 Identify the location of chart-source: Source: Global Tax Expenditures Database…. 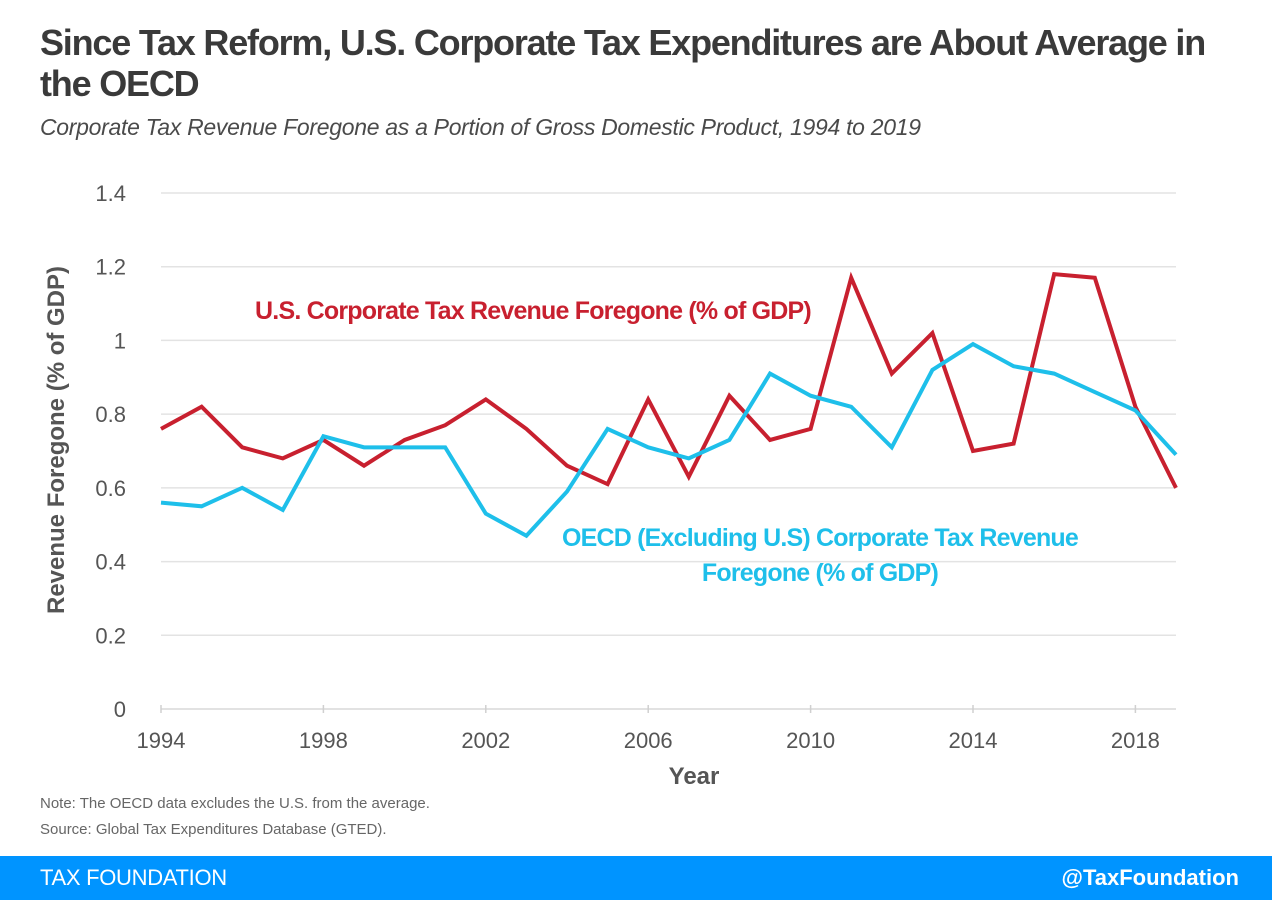
(213, 829).